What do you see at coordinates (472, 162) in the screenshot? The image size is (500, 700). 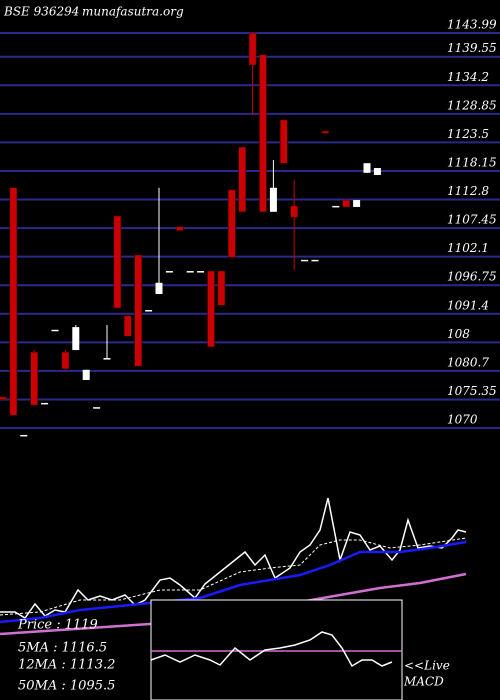 I see `y-tick-label: 1118.15` at bounding box center [472, 162].